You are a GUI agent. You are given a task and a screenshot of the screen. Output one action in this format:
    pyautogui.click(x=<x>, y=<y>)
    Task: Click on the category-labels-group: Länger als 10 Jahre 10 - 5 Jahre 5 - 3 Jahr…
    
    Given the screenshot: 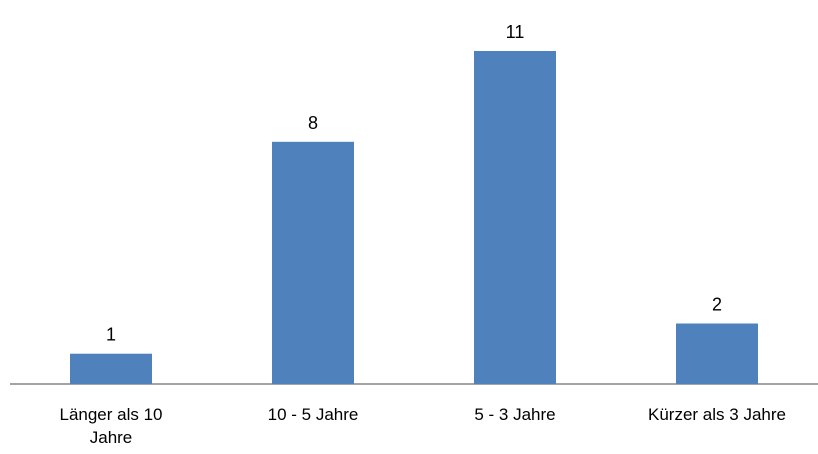 What is the action you would take?
    pyautogui.click(x=422, y=426)
    